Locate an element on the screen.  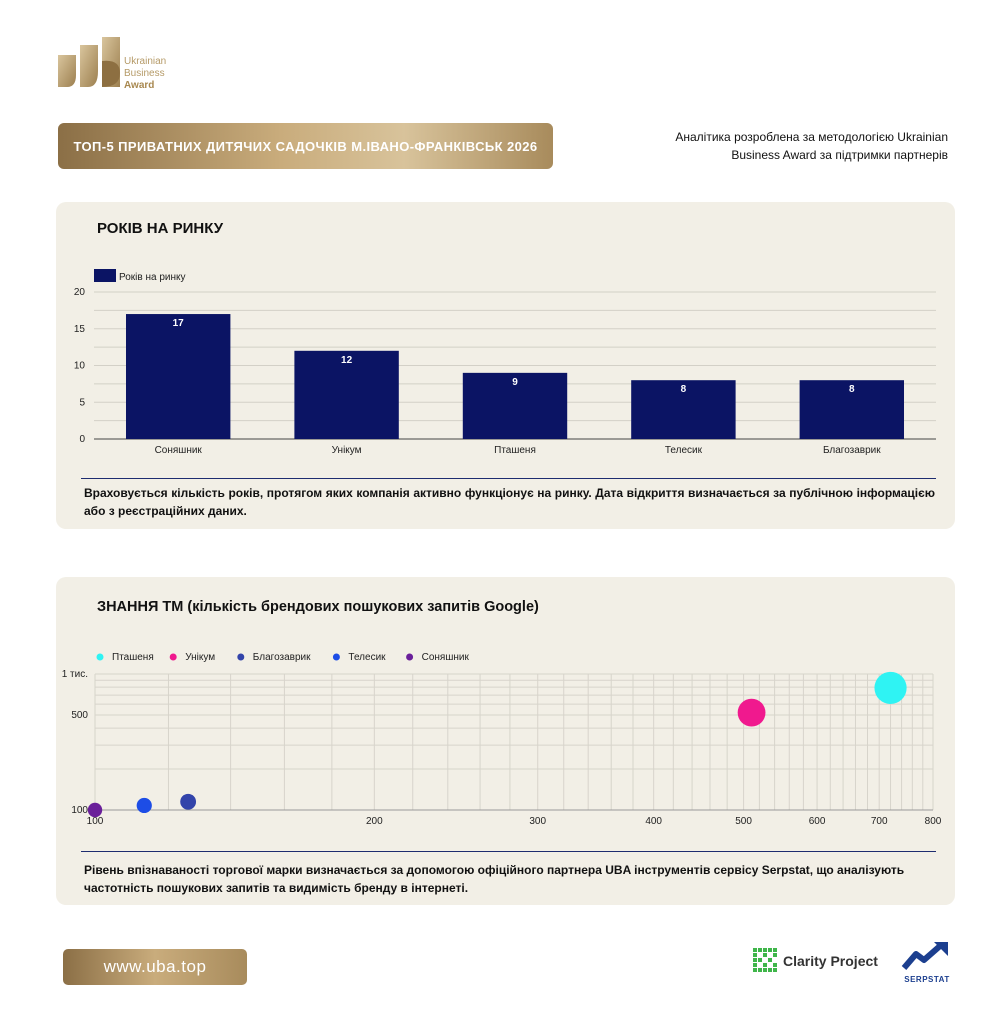
serpstat-chart-icon is located at coordinates (924, 956).